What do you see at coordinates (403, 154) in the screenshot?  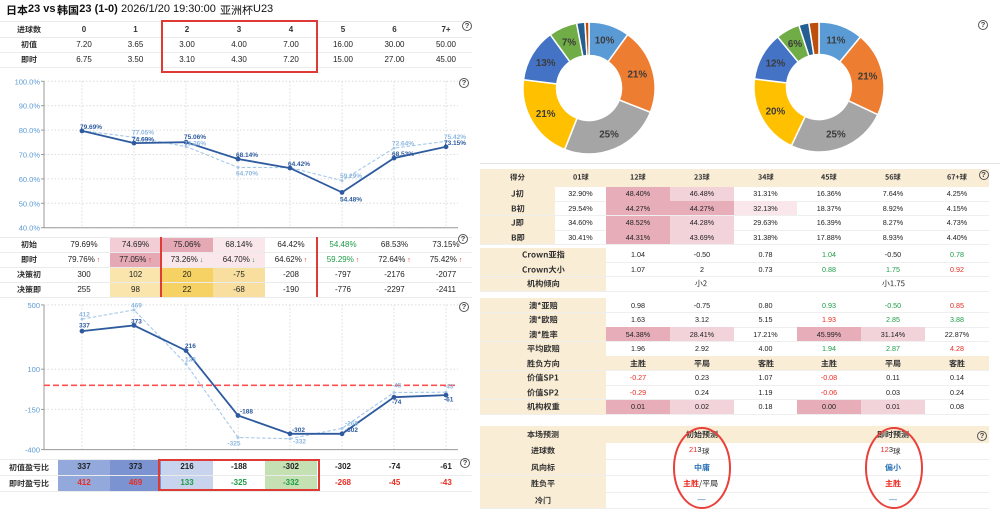 I see `svg-text: 68.53%` at bounding box center [403, 154].